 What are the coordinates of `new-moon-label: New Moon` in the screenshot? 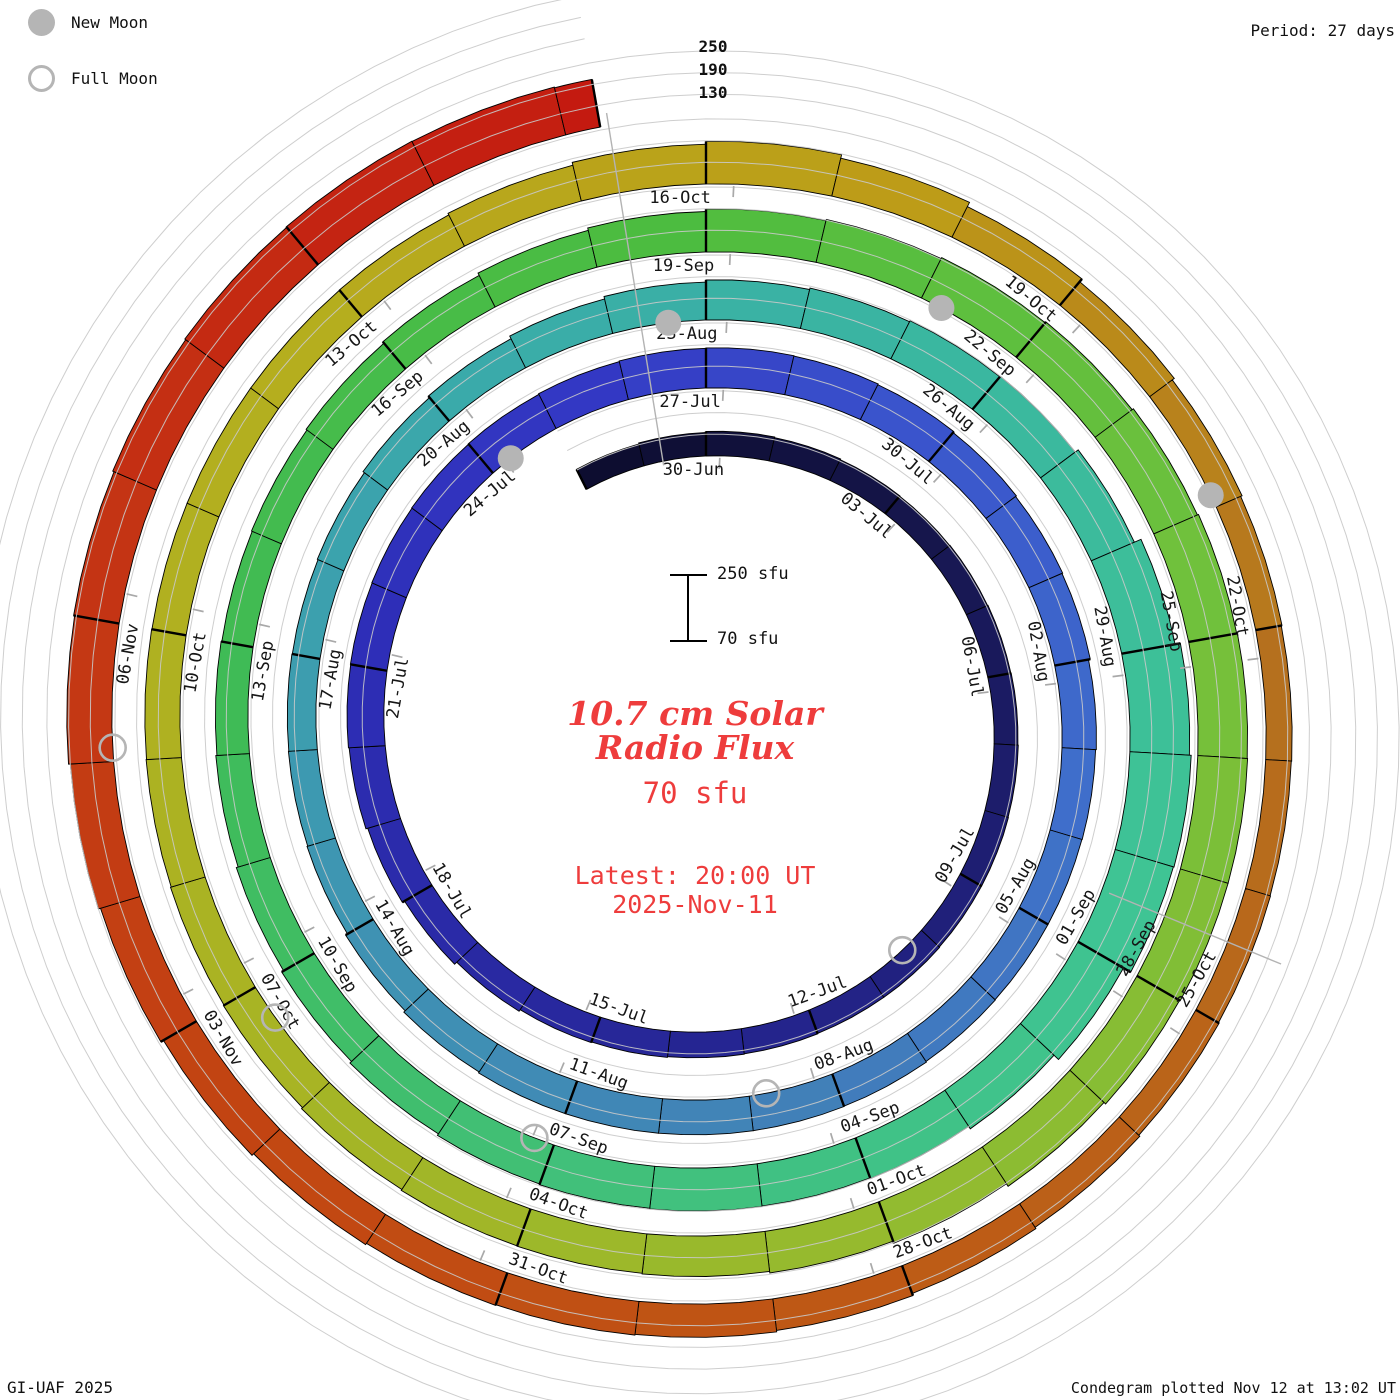 It's located at (110, 22).